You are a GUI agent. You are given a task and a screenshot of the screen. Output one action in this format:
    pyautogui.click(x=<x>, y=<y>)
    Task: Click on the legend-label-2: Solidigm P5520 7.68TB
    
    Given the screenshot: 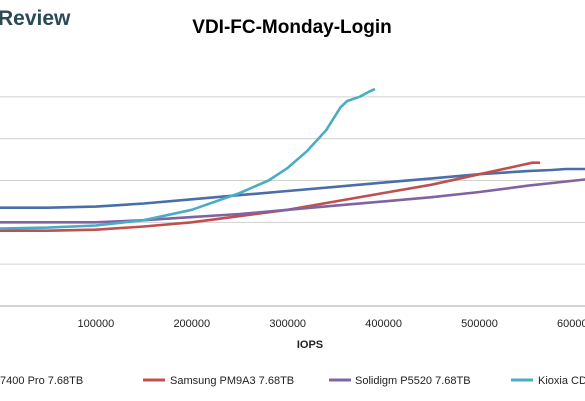 What is the action you would take?
    pyautogui.click(x=413, y=381)
    